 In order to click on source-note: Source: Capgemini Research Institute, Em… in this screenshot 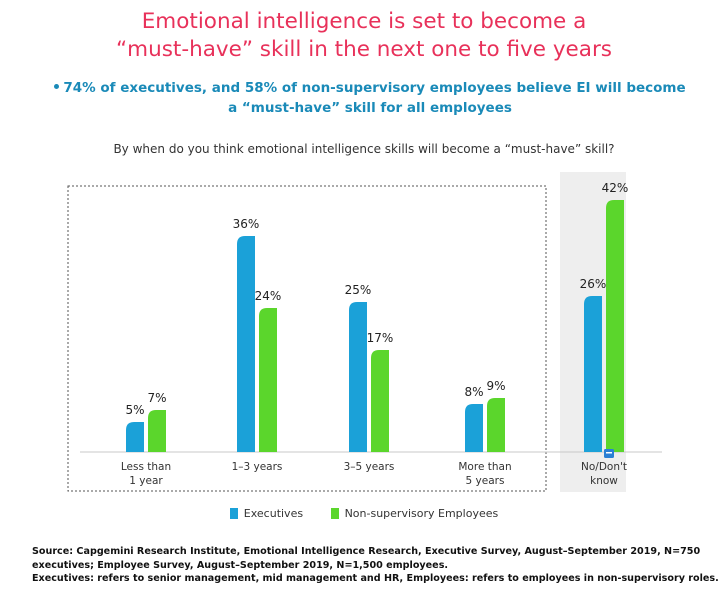, I will do `click(377, 565)`.